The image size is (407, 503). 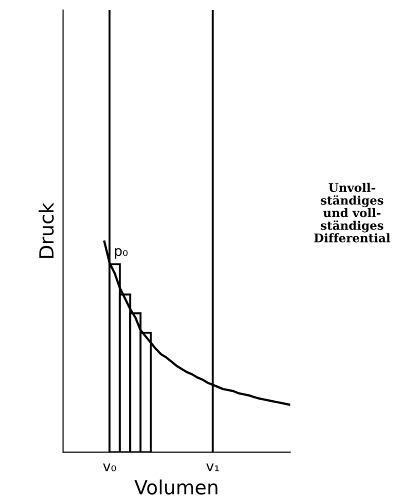 I want to click on annotation: p₀, so click(x=121, y=253).